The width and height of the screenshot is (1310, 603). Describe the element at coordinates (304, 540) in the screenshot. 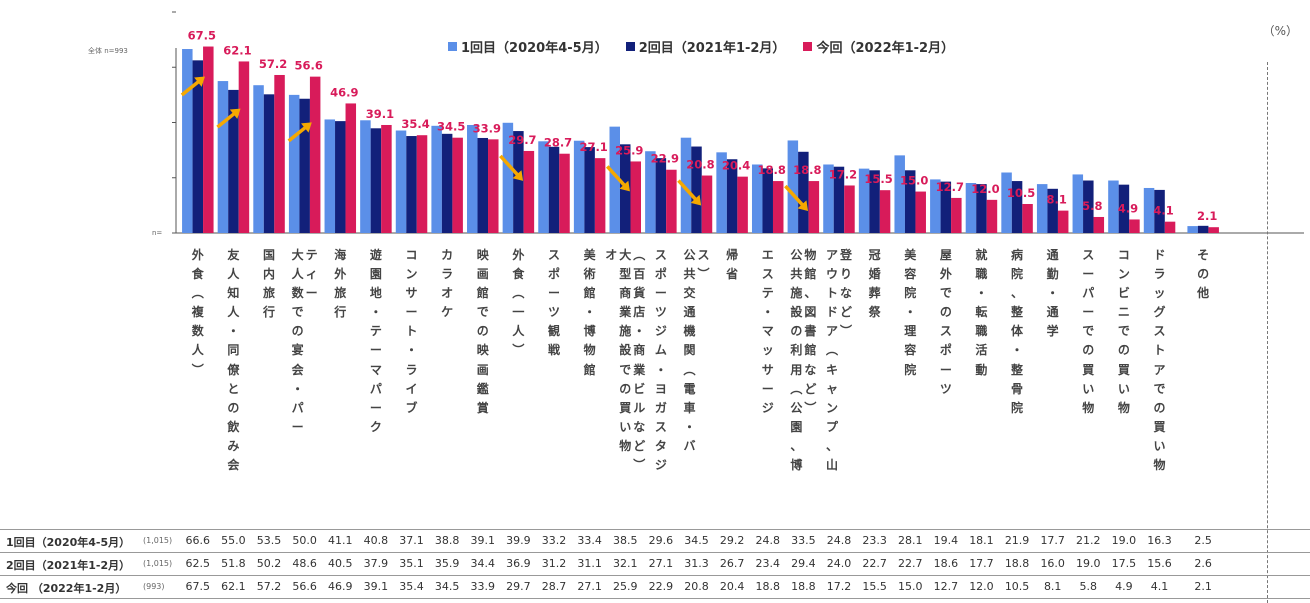

I see `table-cell: 50.0` at that location.